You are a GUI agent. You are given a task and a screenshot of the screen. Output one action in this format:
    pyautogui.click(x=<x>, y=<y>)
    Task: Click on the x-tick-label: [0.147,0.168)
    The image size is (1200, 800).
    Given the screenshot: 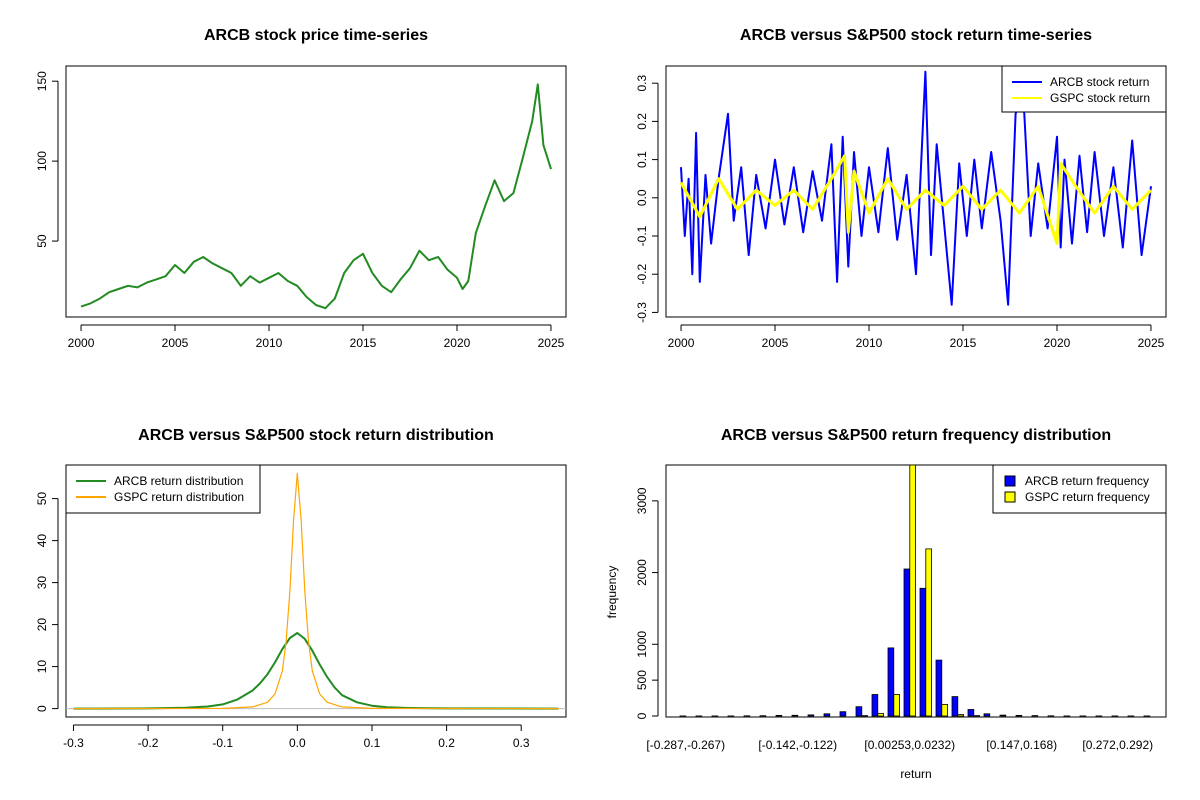 What is the action you would take?
    pyautogui.click(x=1021, y=745)
    